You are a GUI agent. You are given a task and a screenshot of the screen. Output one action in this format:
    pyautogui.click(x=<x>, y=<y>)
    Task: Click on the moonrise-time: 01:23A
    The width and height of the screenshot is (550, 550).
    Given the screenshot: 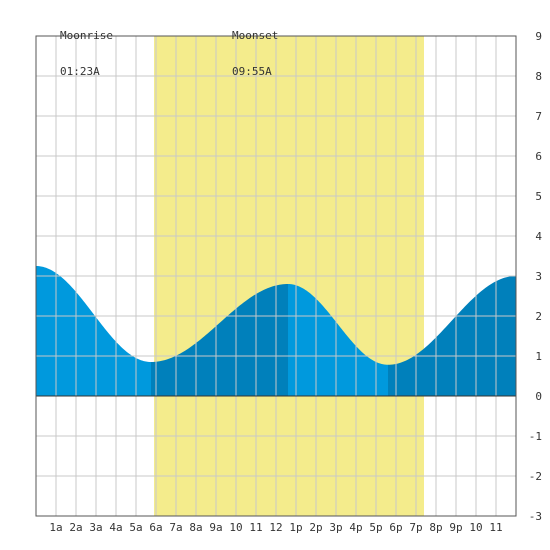 What is the action you would take?
    pyautogui.click(x=80, y=71)
    